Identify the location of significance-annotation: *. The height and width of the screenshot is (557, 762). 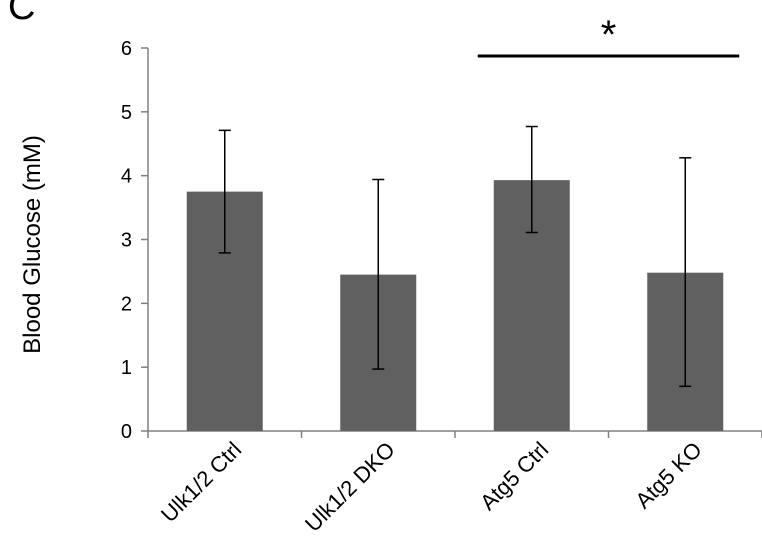
(608, 35).